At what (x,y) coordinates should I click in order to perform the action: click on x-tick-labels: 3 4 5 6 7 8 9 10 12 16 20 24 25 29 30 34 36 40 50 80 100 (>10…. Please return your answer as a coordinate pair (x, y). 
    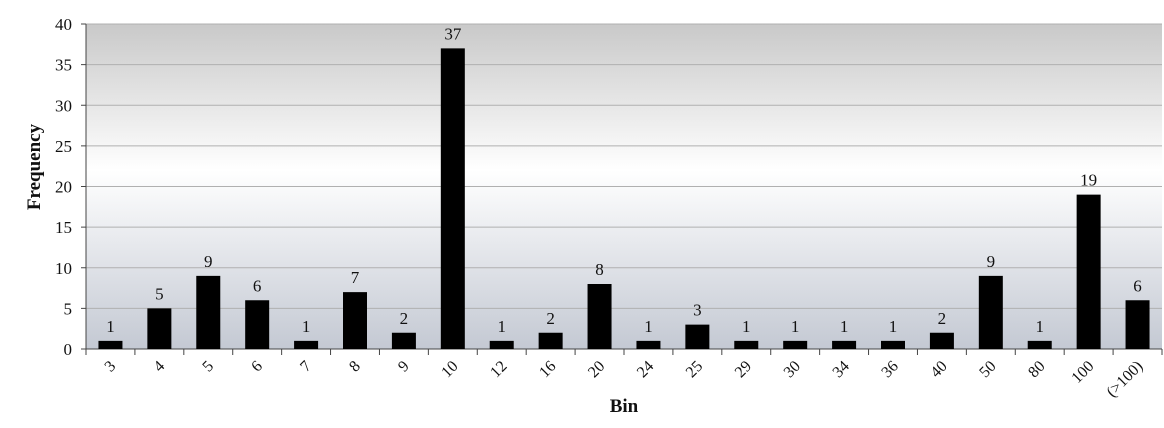
    Looking at the image, I should click on (624, 379).